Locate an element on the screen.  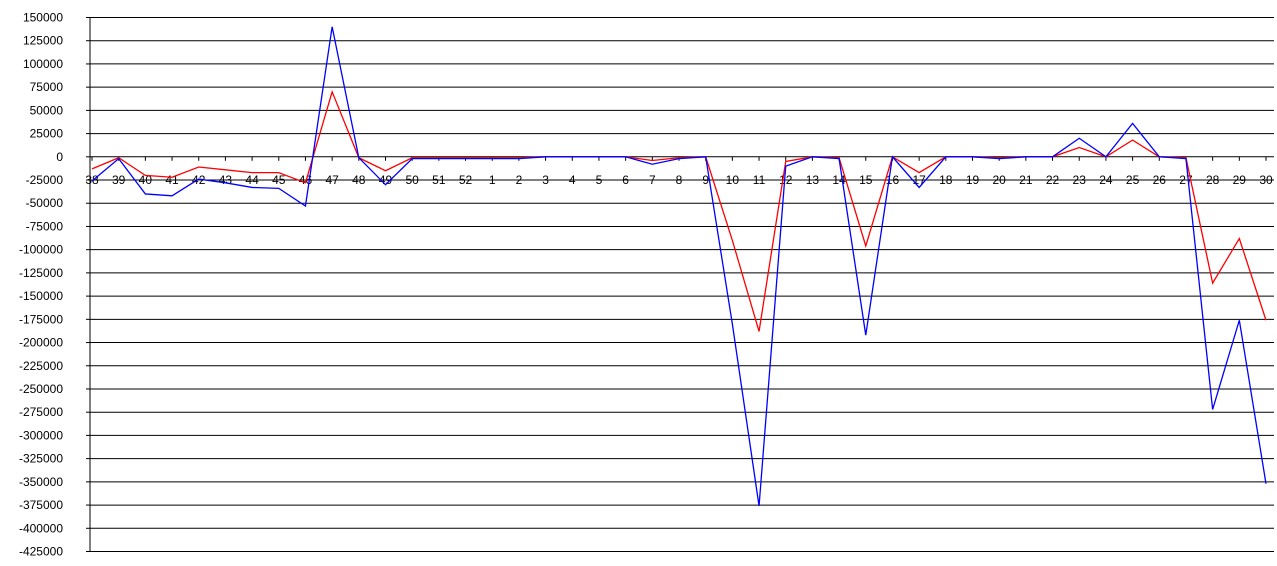
x-tick-label: 12 is located at coordinates (786, 180).